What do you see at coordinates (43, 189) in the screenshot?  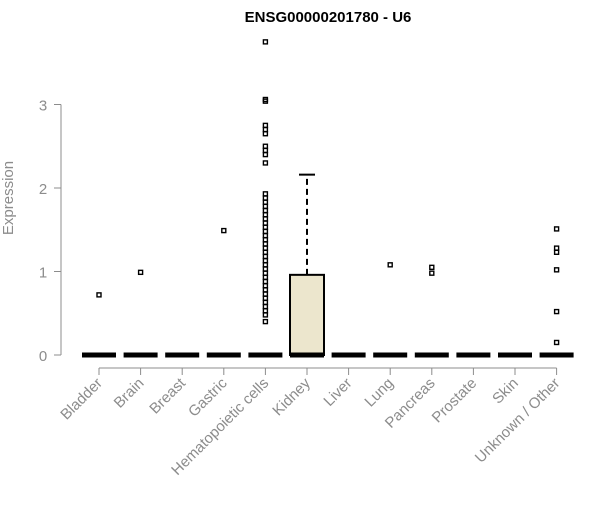 I see `y-tick-label: 2` at bounding box center [43, 189].